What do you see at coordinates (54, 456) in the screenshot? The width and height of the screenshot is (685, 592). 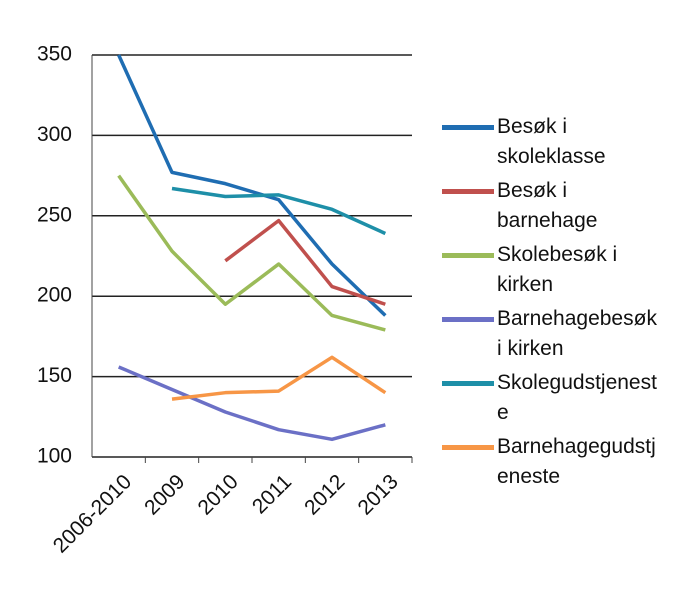 I see `y-tick-label: 100` at bounding box center [54, 456].